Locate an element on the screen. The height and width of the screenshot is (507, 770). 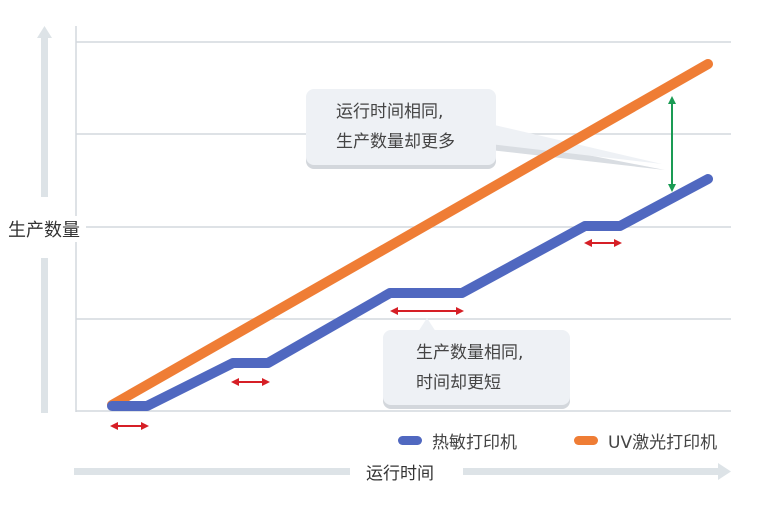
top-callout-pointer is located at coordinates (577, 147).